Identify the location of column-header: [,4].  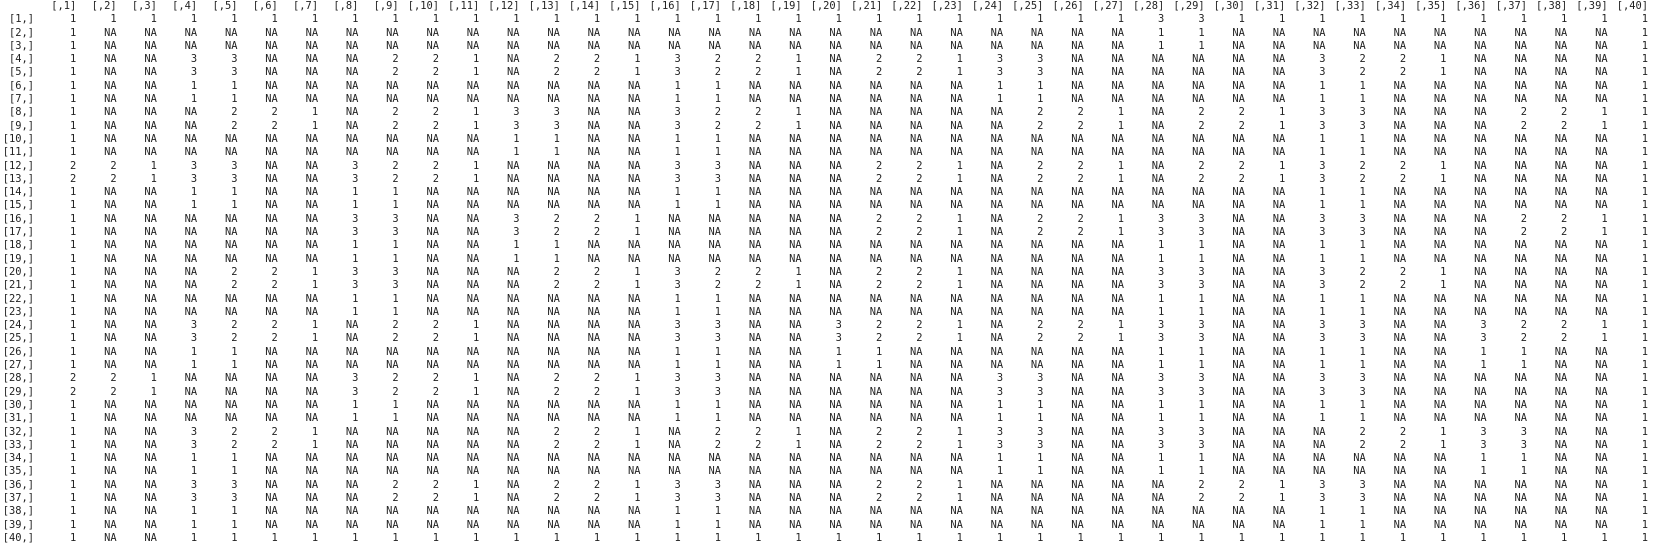
(185, 6).